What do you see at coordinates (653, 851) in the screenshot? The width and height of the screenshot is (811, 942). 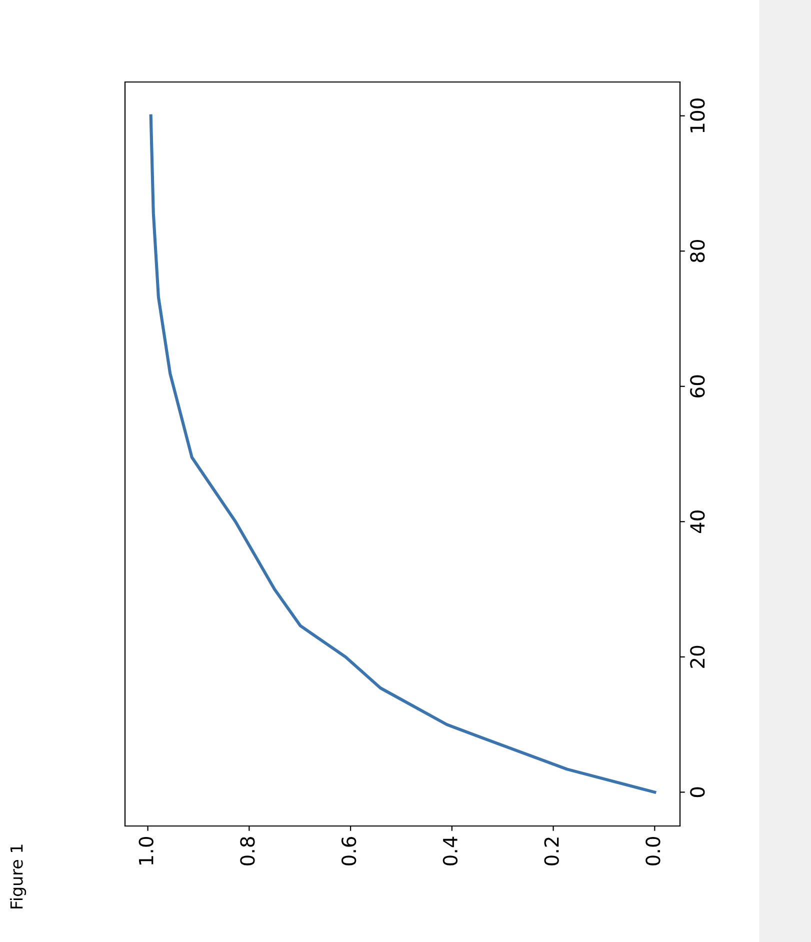 I see `x-tick-label: 0.0` at bounding box center [653, 851].